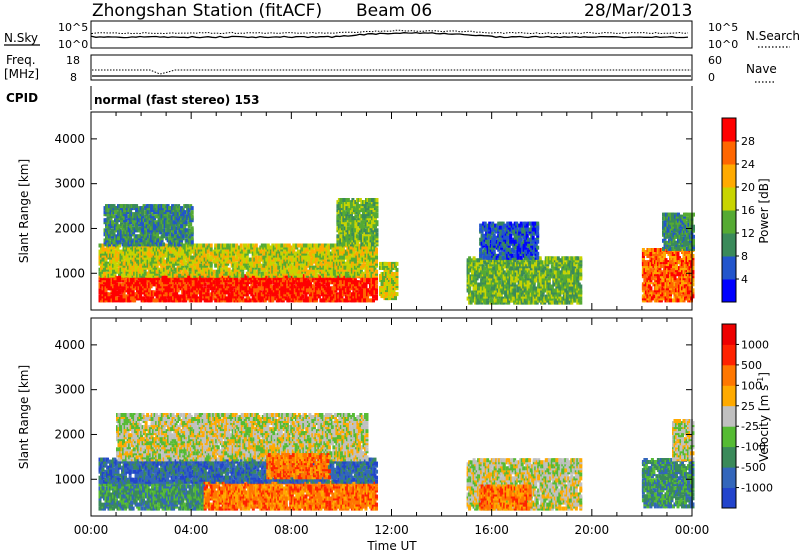 The height and width of the screenshot is (554, 800). Describe the element at coordinates (73, 77) in the screenshot. I see `freq-tick-low: 8` at that location.